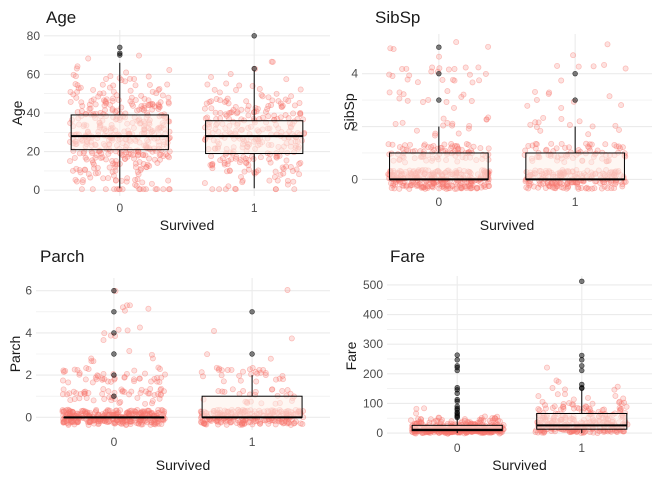  What do you see at coordinates (34, 74) in the screenshot?
I see `y-tick-label: 60` at bounding box center [34, 74].